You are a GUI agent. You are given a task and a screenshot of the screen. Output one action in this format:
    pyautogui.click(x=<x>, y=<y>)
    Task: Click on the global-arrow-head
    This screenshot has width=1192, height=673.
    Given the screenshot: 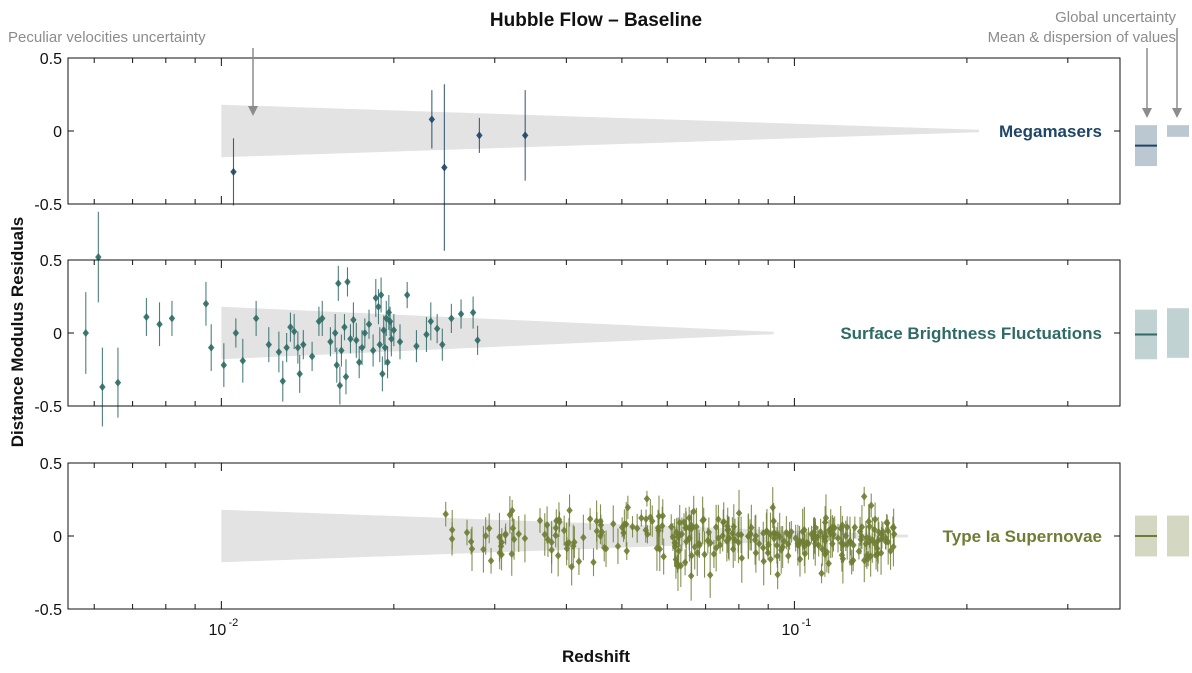 What is the action you would take?
    pyautogui.click(x=1177, y=113)
    